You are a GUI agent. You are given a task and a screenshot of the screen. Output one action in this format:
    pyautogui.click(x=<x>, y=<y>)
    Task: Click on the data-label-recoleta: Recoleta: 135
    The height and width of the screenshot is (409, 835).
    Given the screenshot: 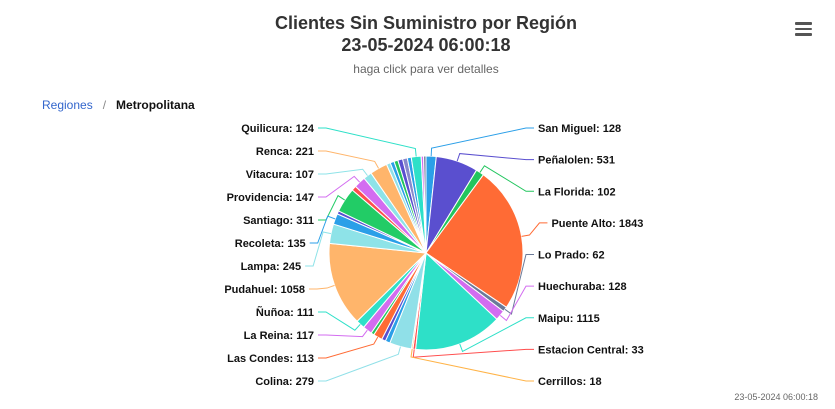 What is the action you would take?
    pyautogui.click(x=270, y=244)
    